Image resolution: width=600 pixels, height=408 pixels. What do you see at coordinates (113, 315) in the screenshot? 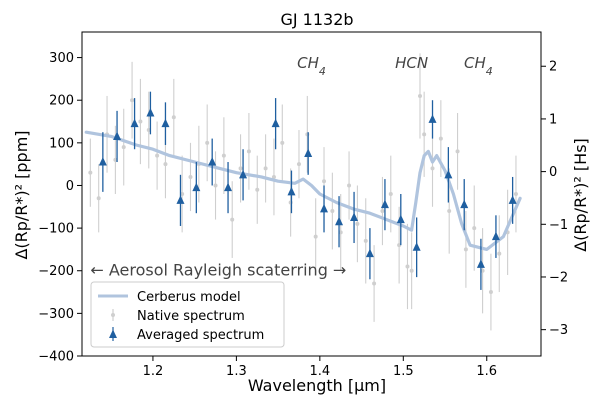
I see `legend-swatch-native` at bounding box center [113, 315].